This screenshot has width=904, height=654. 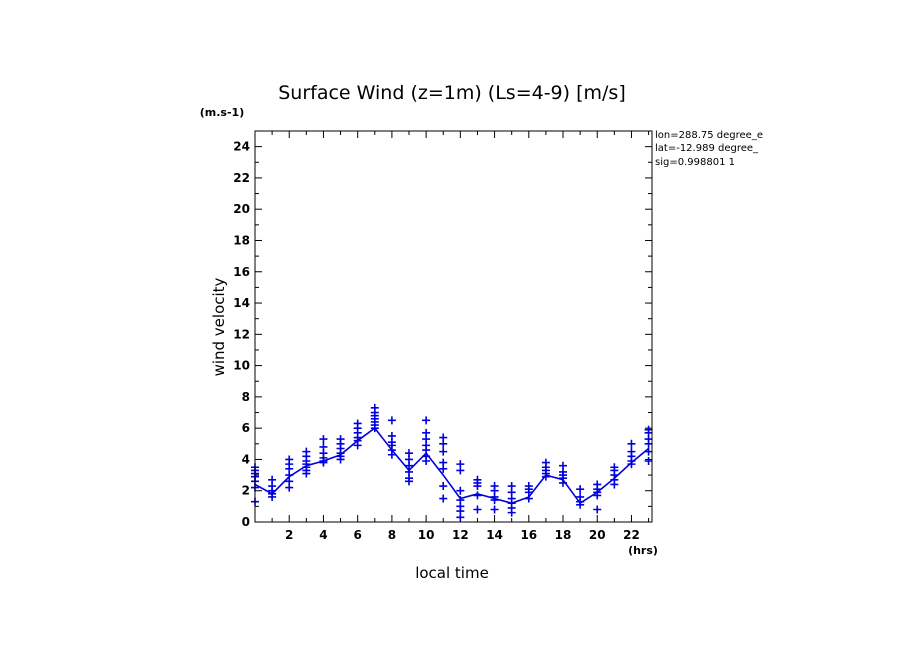 I want to click on y-tick-label: 20, so click(x=241, y=209).